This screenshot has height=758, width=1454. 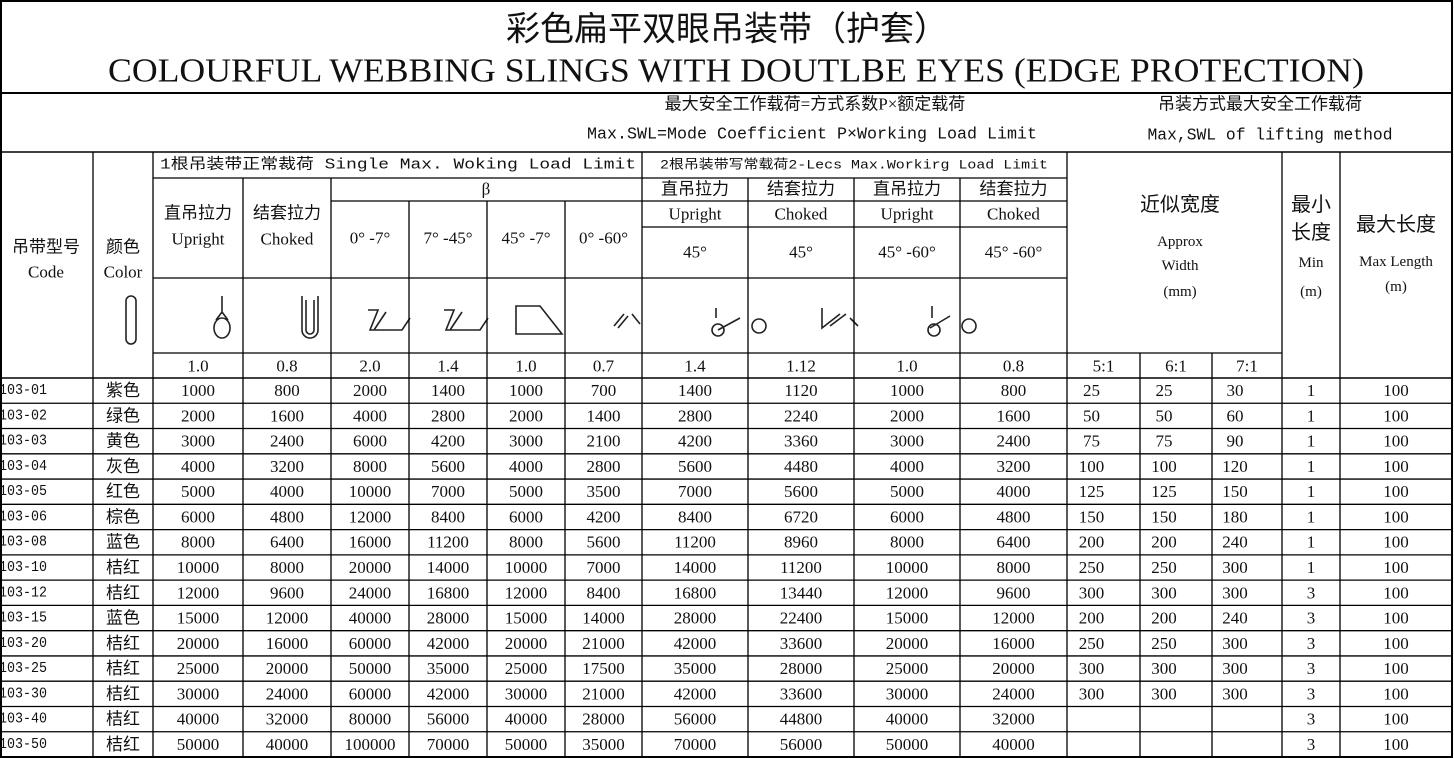 I want to click on icon-choked, so click(x=310, y=317).